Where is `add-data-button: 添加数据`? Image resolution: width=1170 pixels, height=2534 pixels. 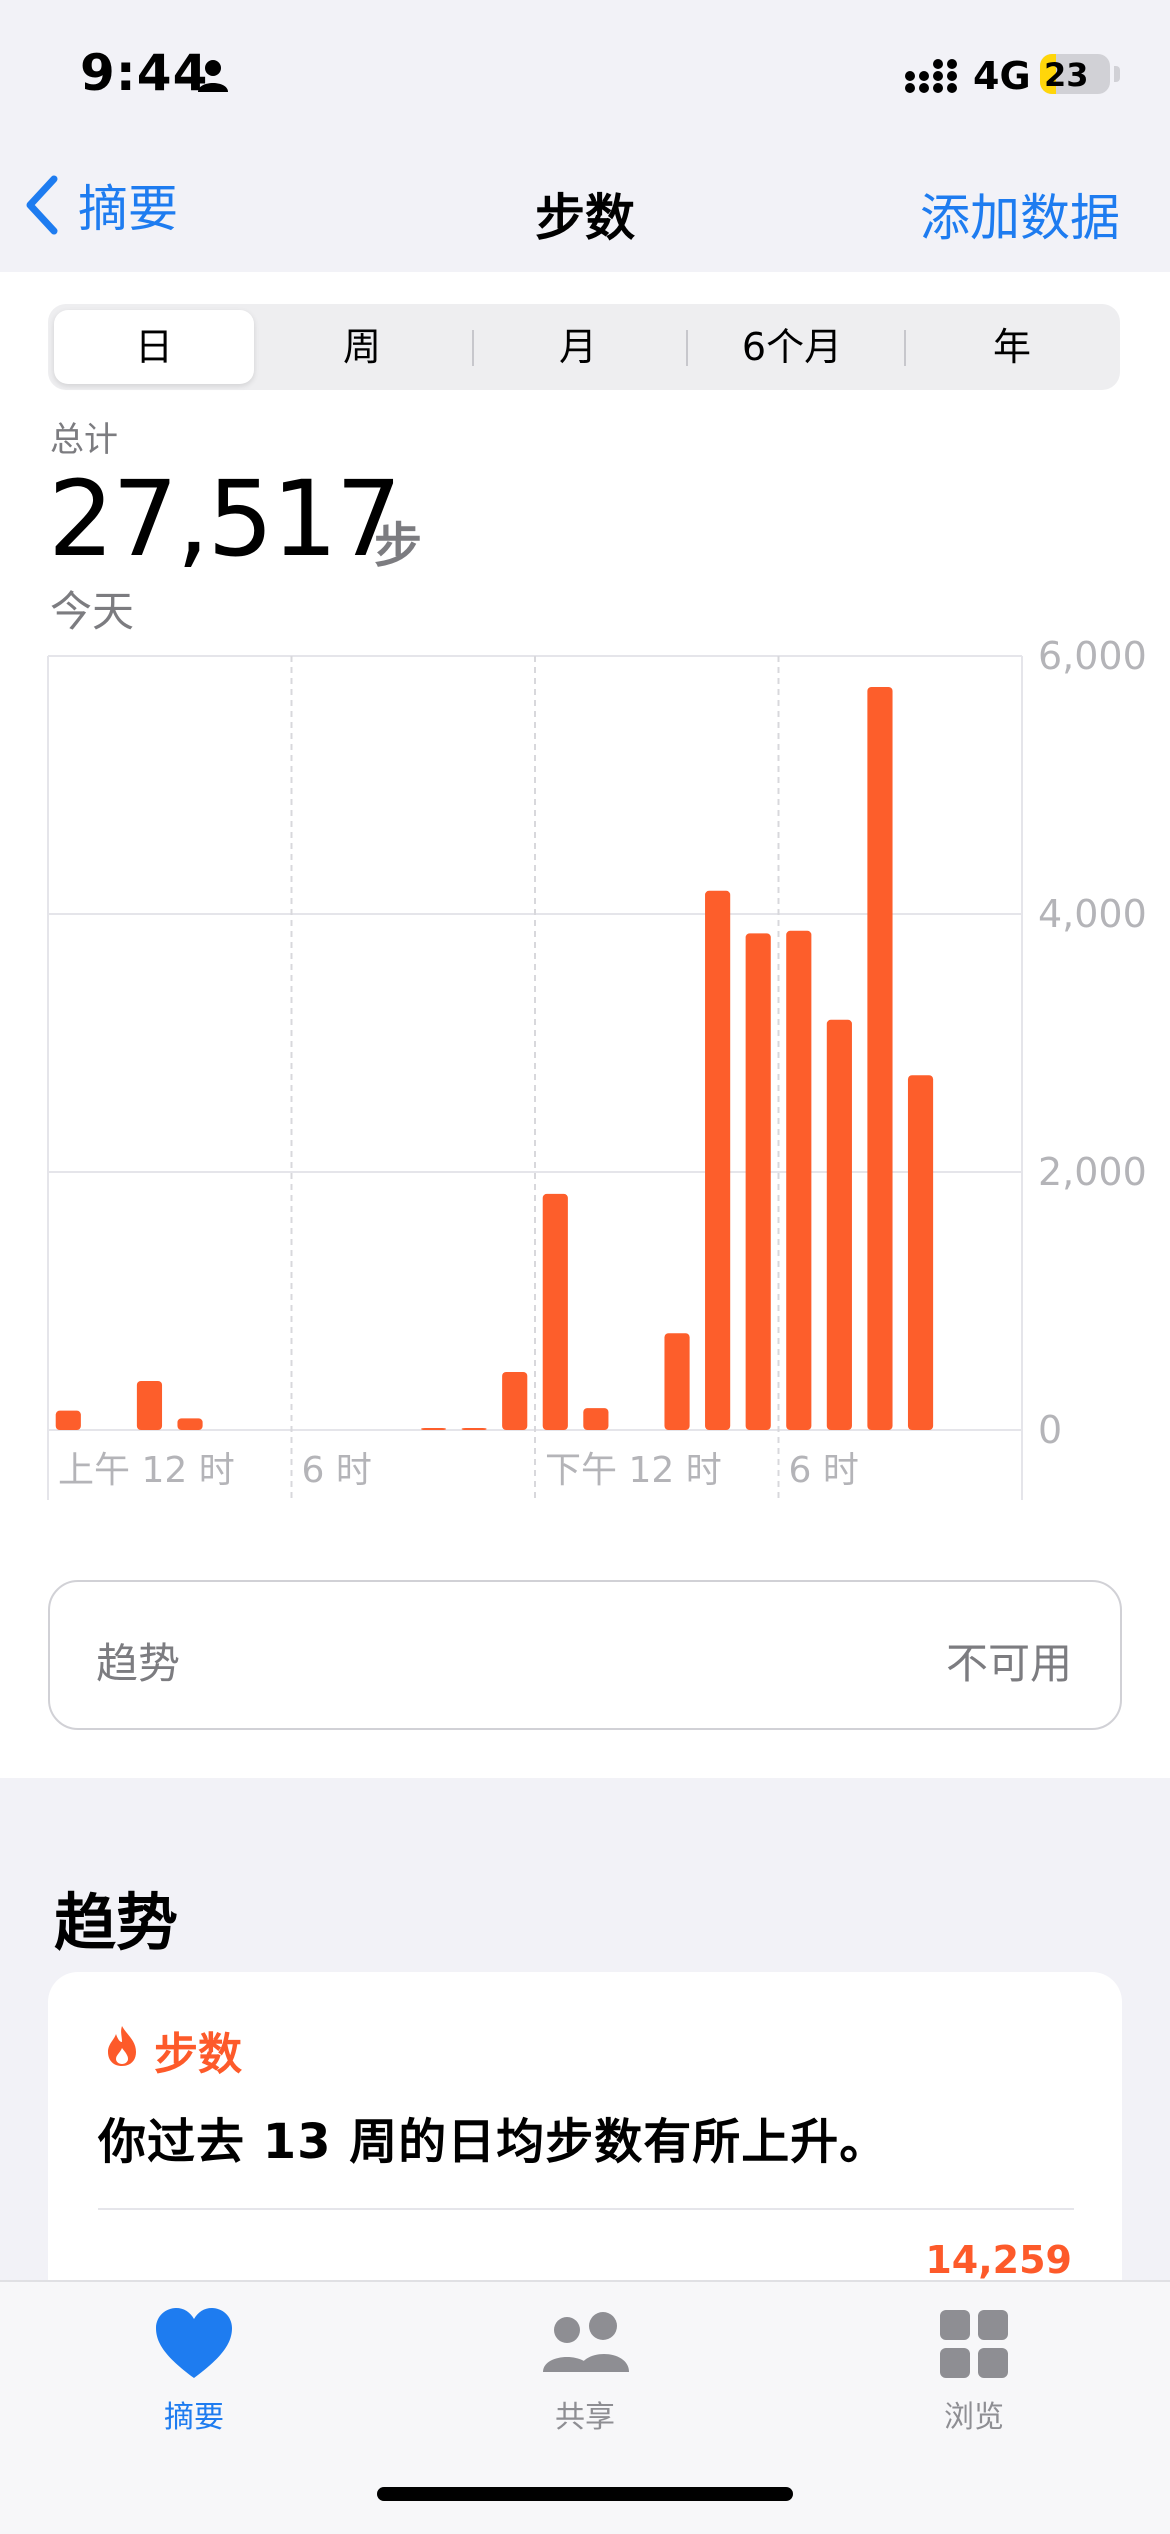 add-data-button: 添加数据 is located at coordinates (1020, 218).